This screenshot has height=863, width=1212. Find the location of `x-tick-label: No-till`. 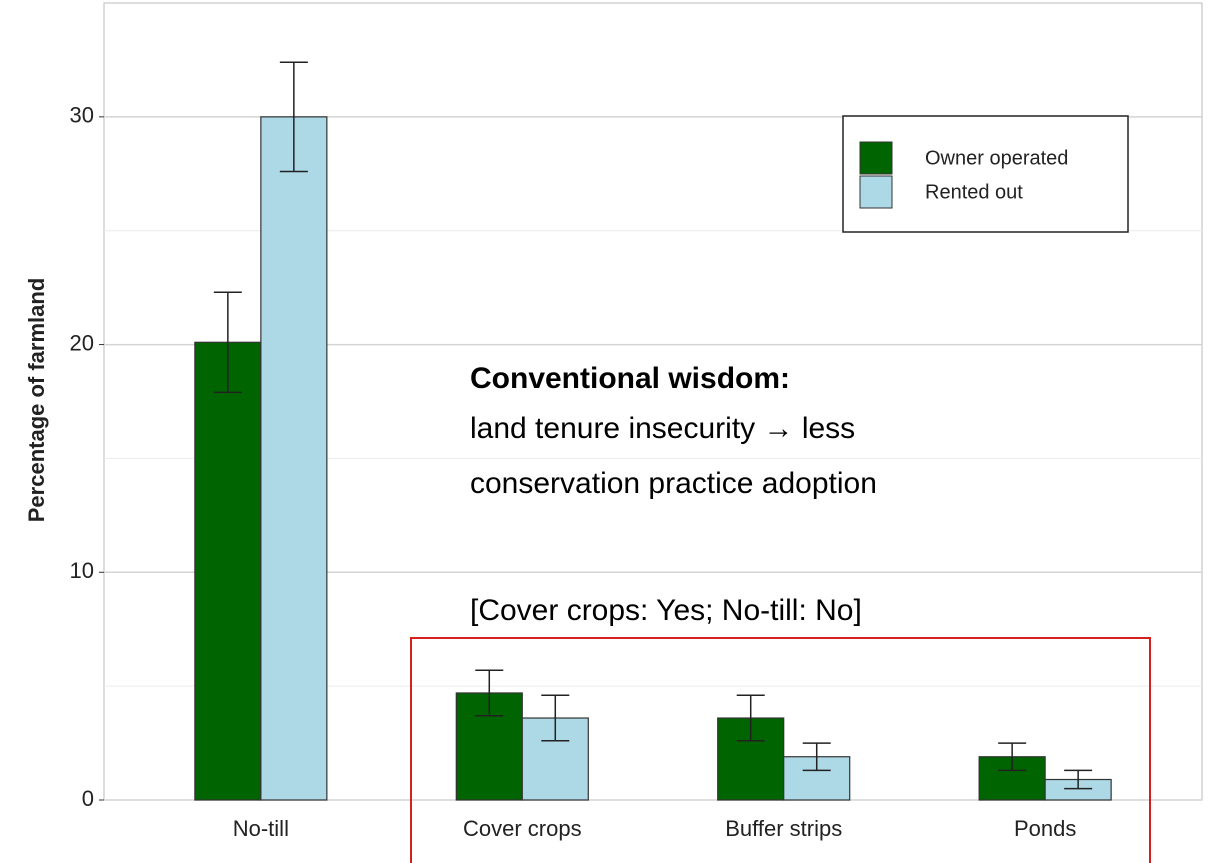

x-tick-label: No-till is located at coordinates (261, 828).